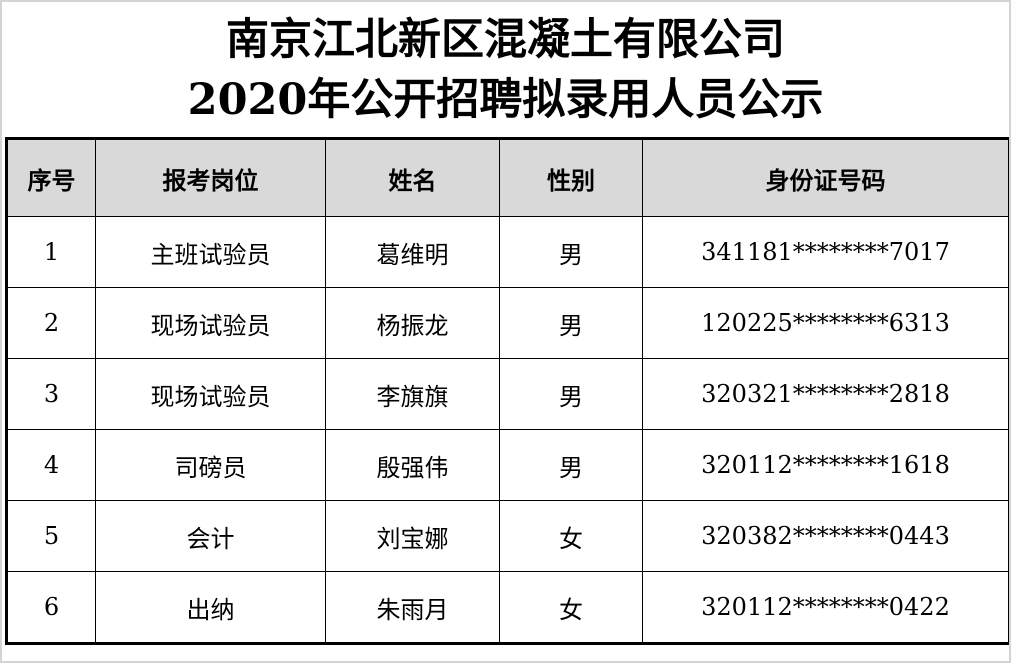  What do you see at coordinates (51, 465) in the screenshot?
I see `cell-index: 4` at bounding box center [51, 465].